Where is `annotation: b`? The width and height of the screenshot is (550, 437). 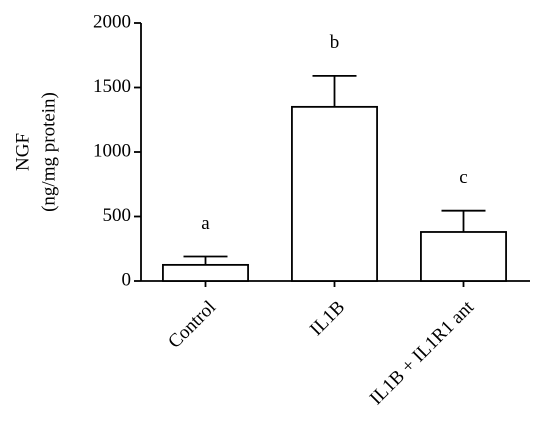 annotation: b is located at coordinates (335, 42).